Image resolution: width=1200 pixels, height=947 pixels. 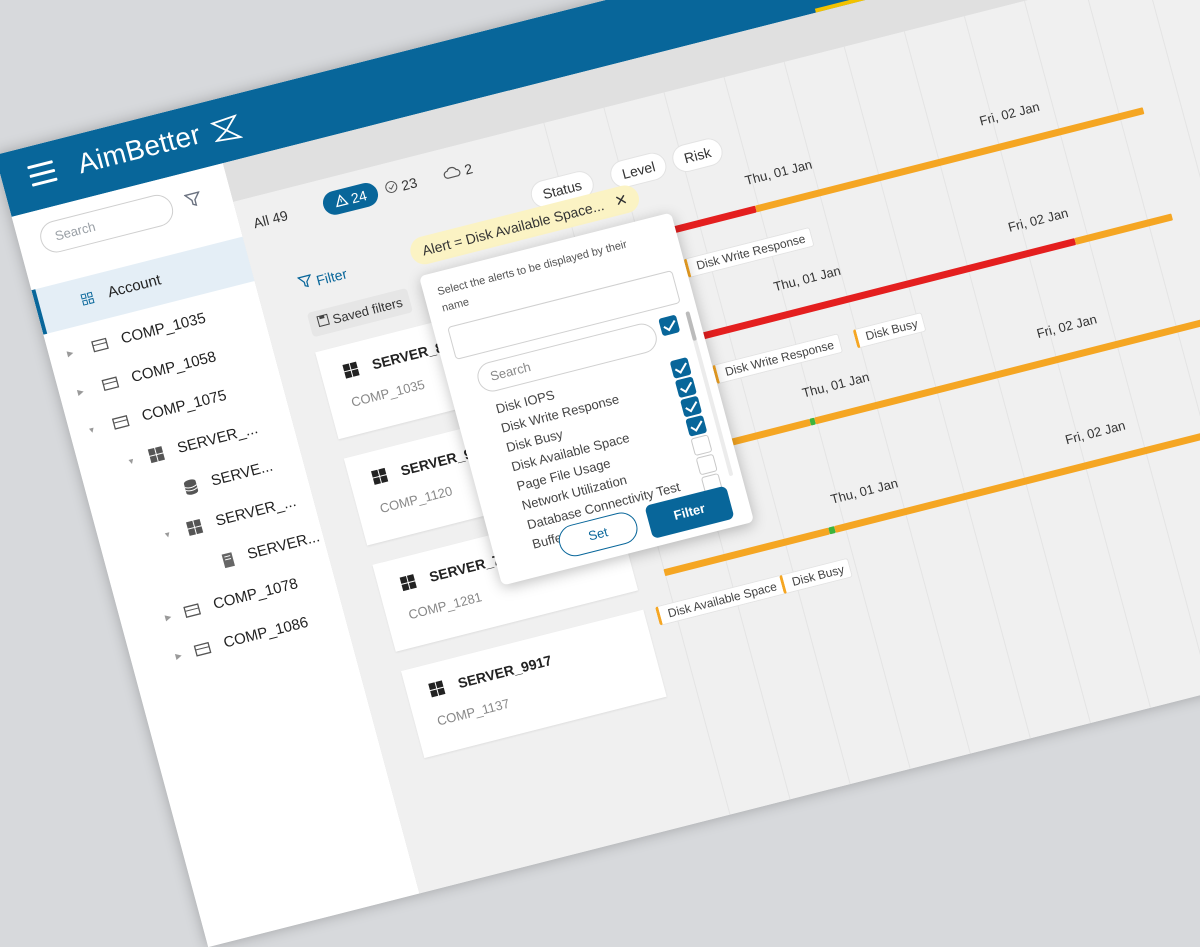 What do you see at coordinates (445, 606) in the screenshot?
I see `server-company: COMP_1281` at bounding box center [445, 606].